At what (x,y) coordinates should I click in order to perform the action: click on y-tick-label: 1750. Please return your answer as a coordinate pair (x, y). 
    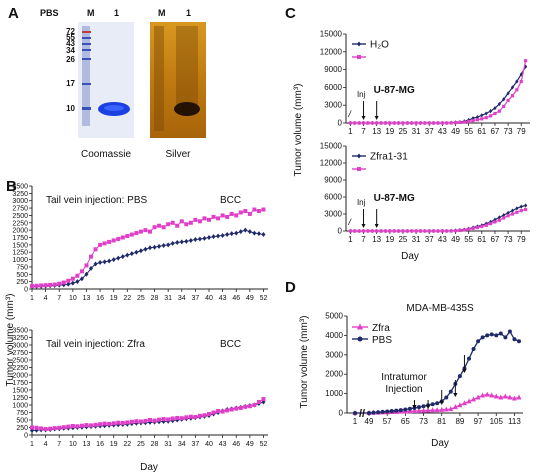
    Looking at the image, I should click on (20, 238).